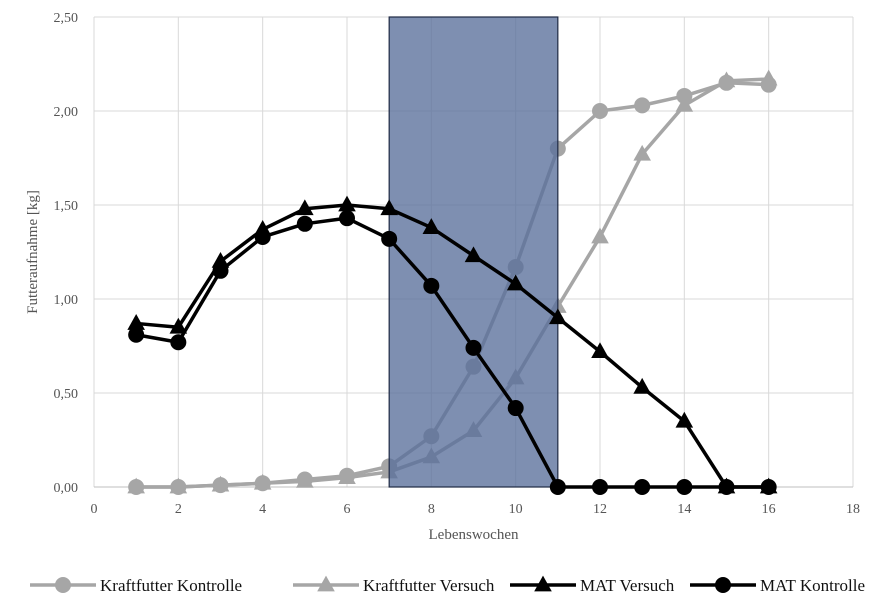 The height and width of the screenshot is (607, 880). What do you see at coordinates (431, 509) in the screenshot?
I see `x-tick-label: 8` at bounding box center [431, 509].